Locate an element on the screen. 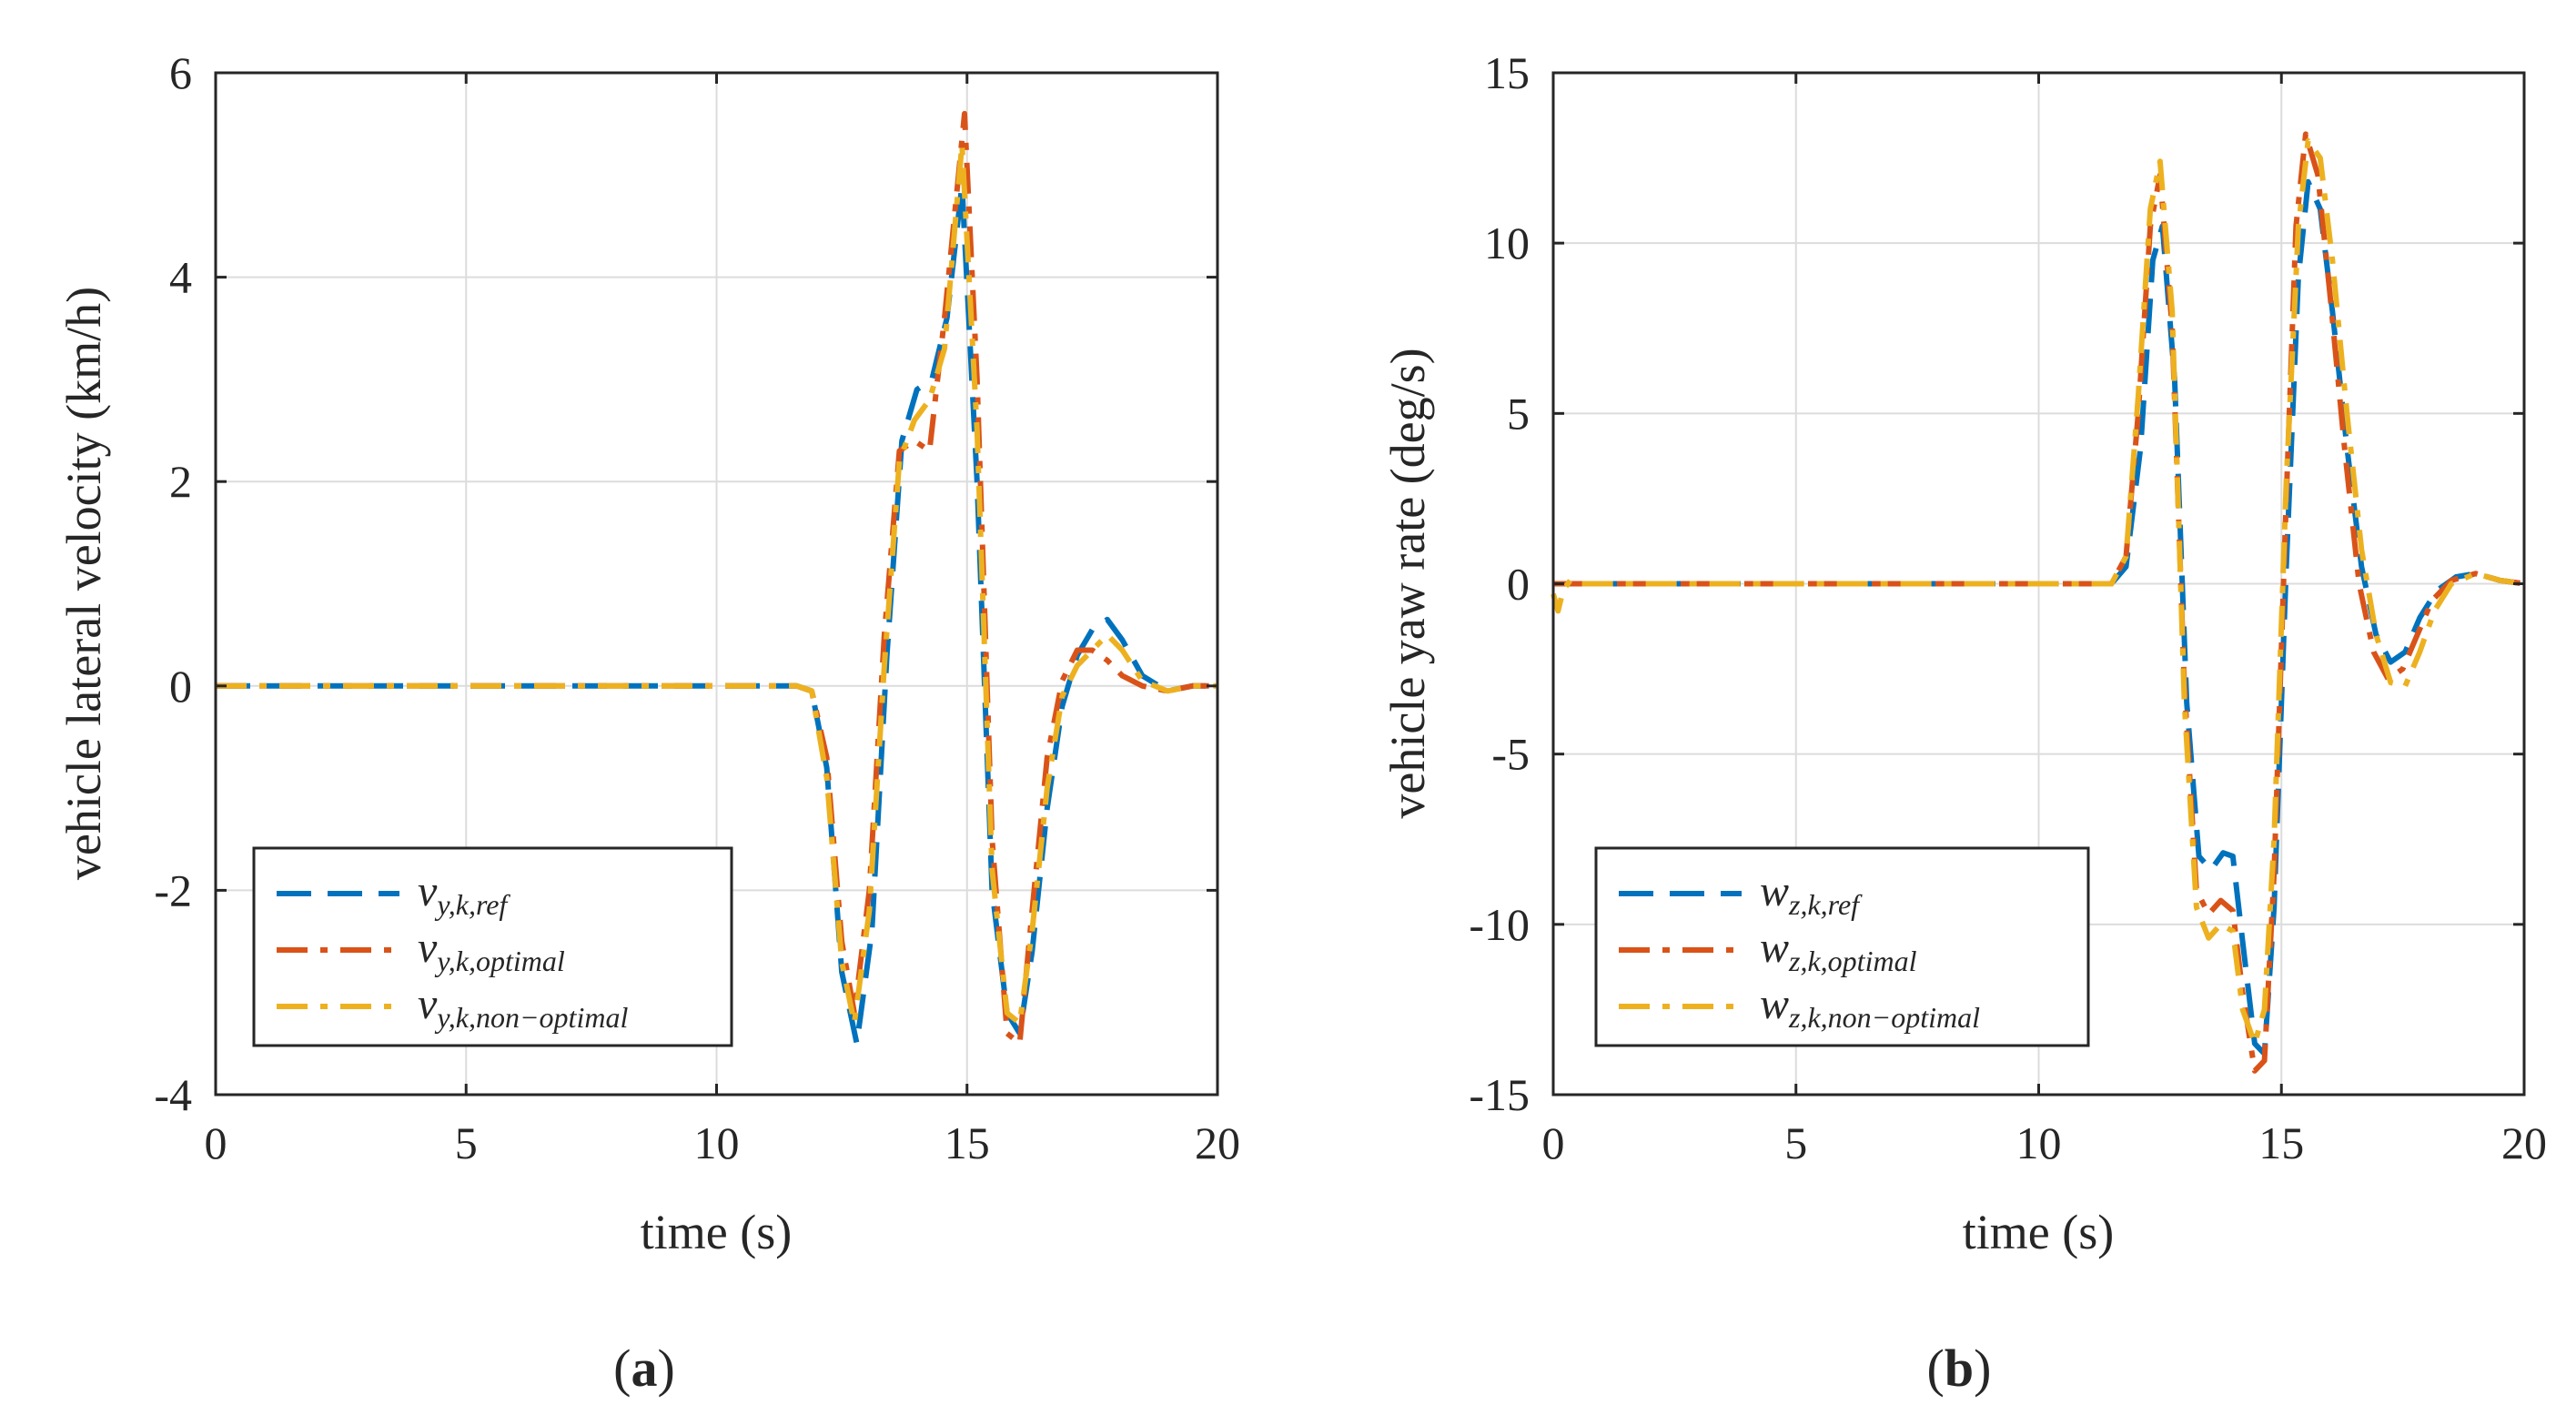 The height and width of the screenshot is (1415, 2576). legend-label-subscript: y,k,ref is located at coordinates (472, 904).